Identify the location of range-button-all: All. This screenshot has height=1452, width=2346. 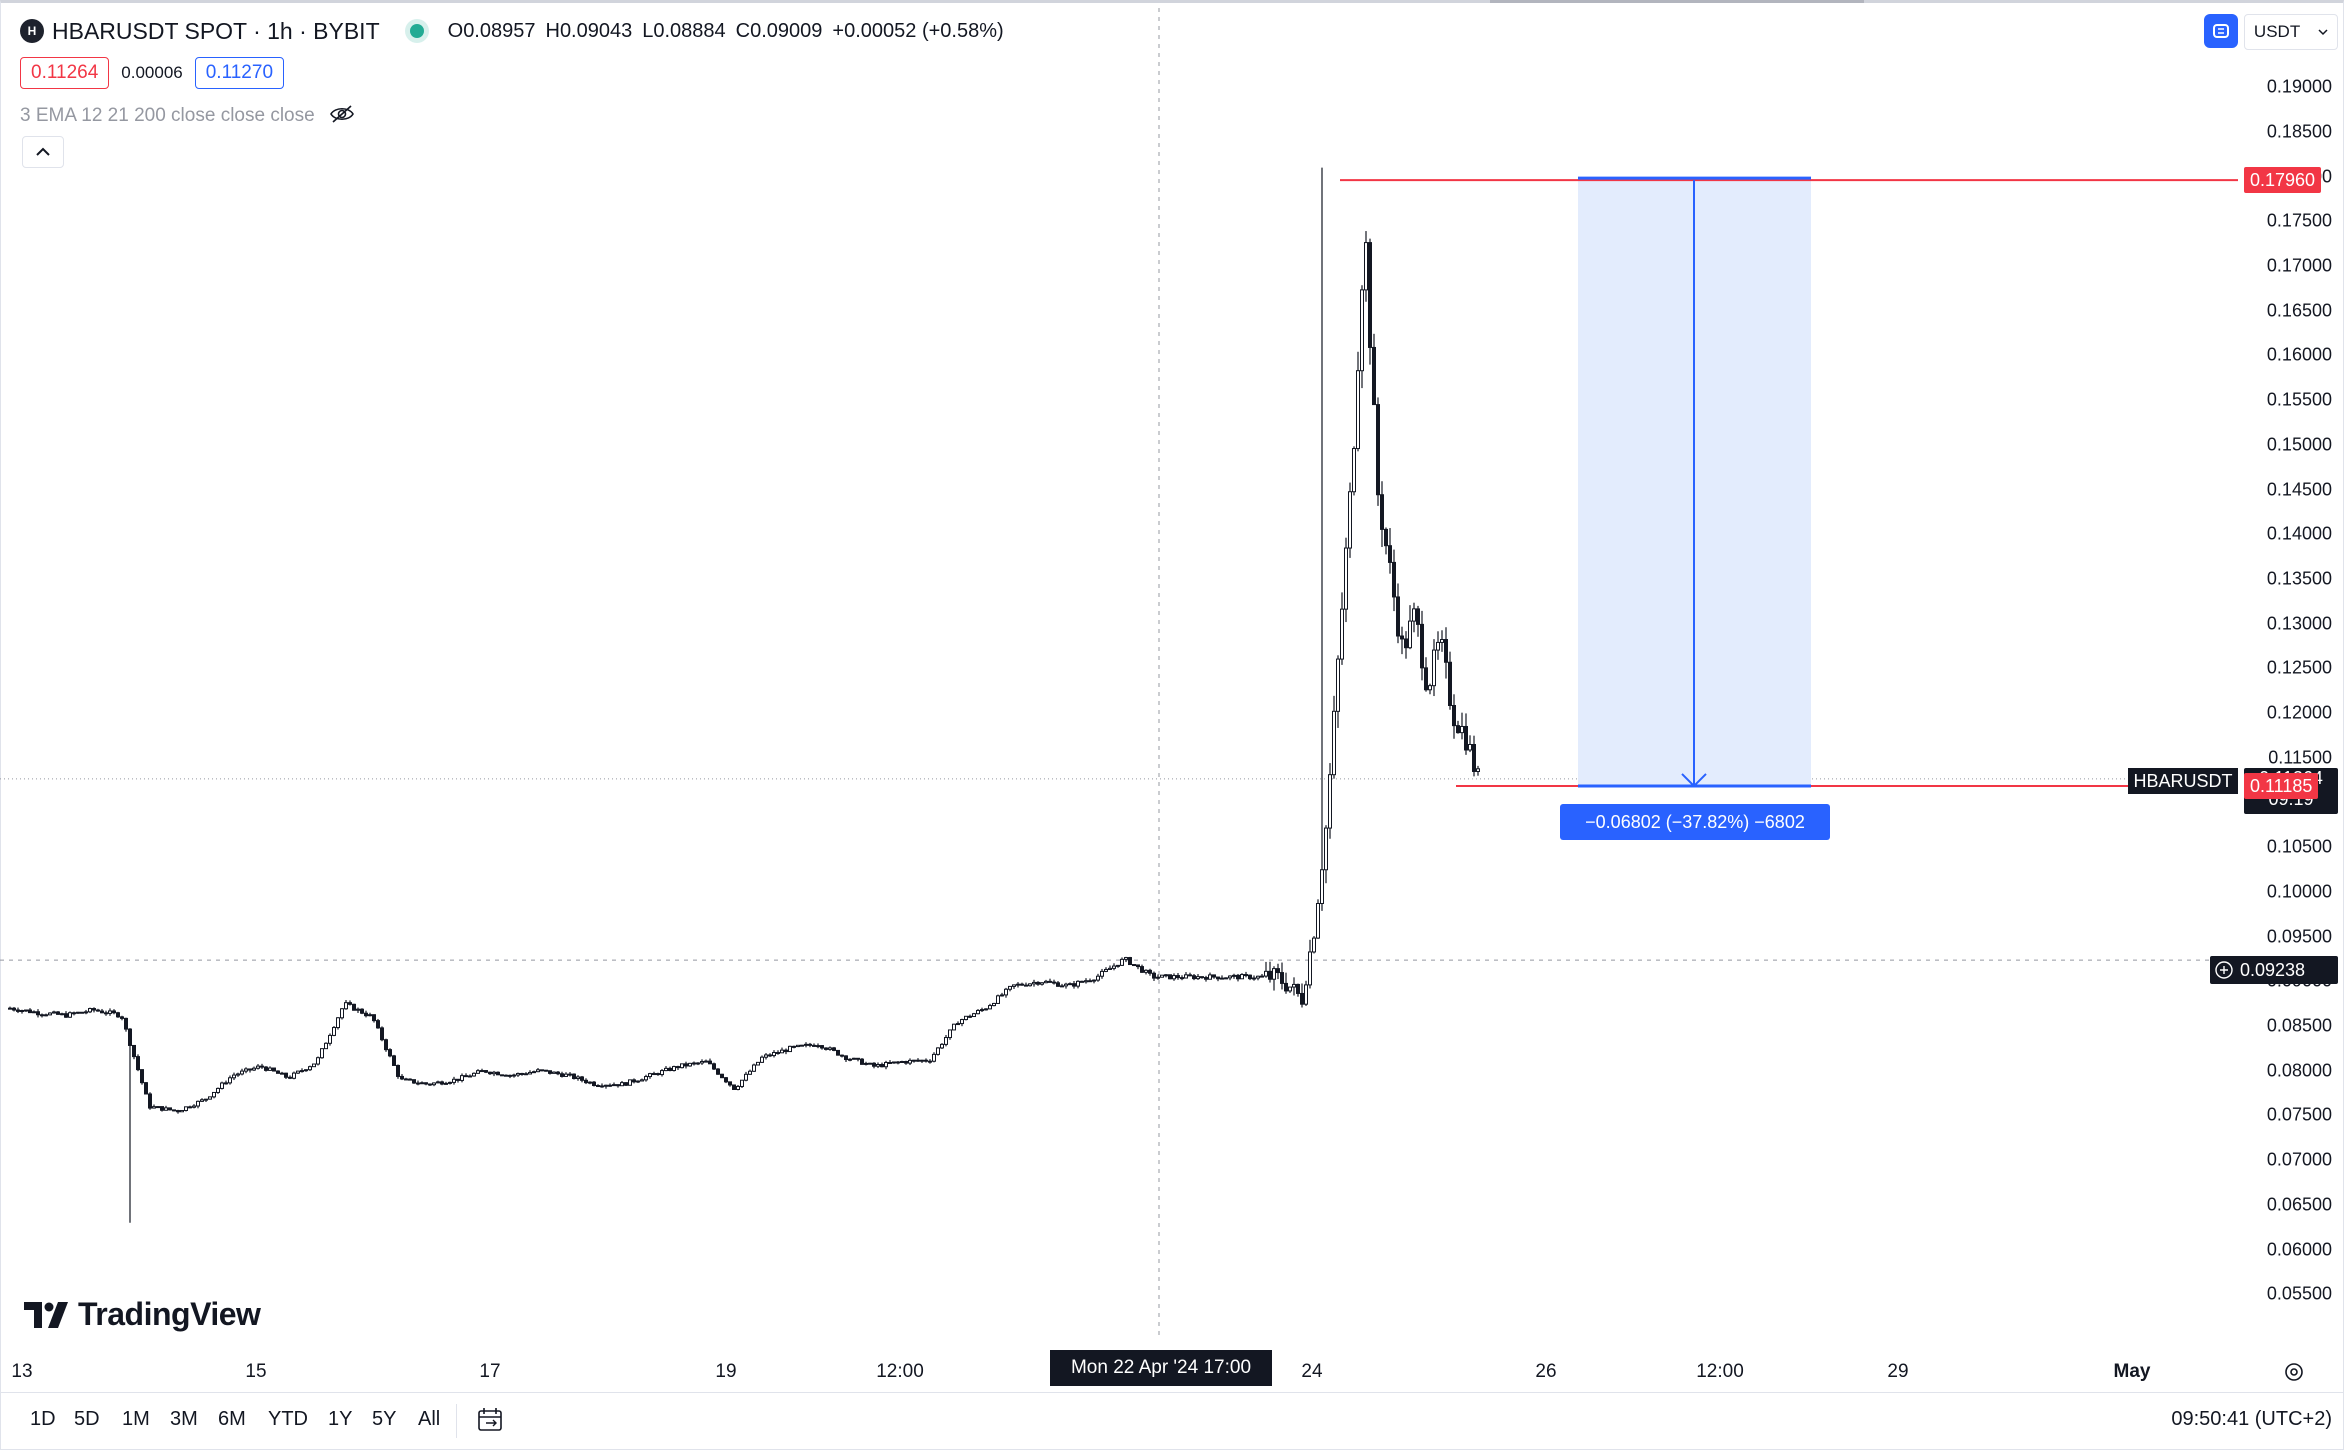
(429, 1419).